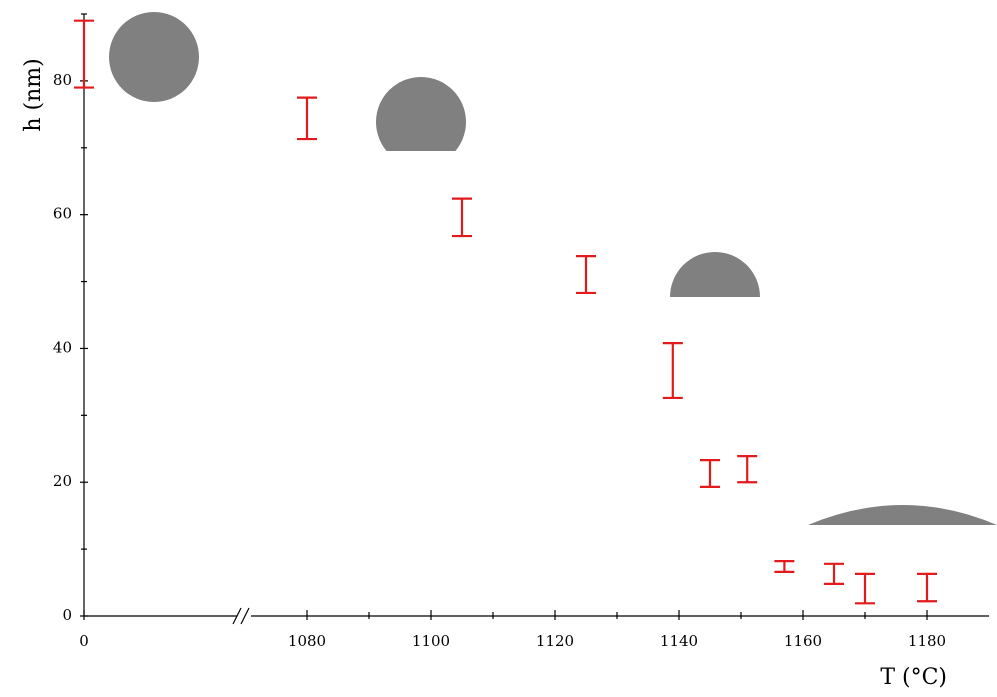 The width and height of the screenshot is (997, 697). What do you see at coordinates (803, 641) in the screenshot?
I see `x-tick-label: 1160` at bounding box center [803, 641].